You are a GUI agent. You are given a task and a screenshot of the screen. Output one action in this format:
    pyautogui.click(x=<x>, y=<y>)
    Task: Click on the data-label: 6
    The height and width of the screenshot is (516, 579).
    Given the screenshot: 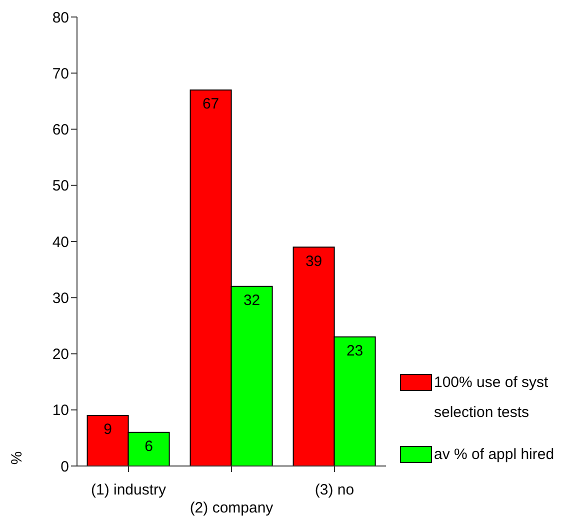 What is the action you would take?
    pyautogui.click(x=148, y=446)
    